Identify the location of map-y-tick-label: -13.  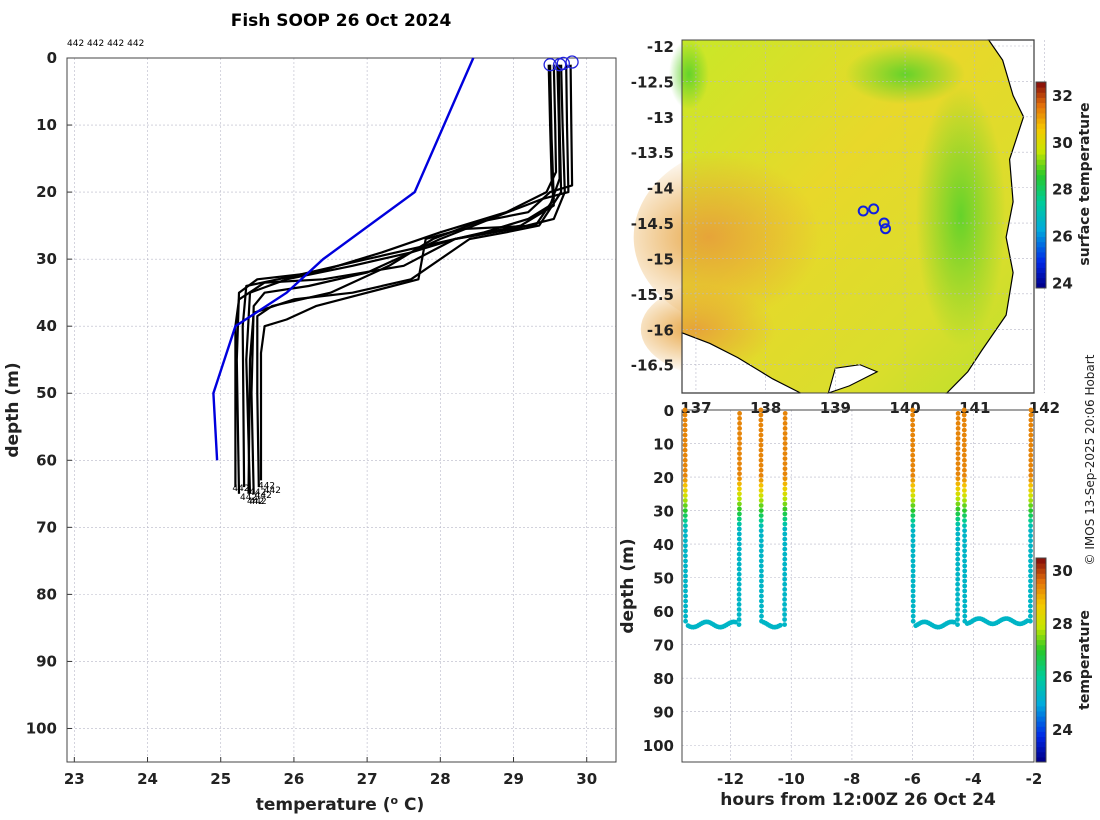
(660, 118).